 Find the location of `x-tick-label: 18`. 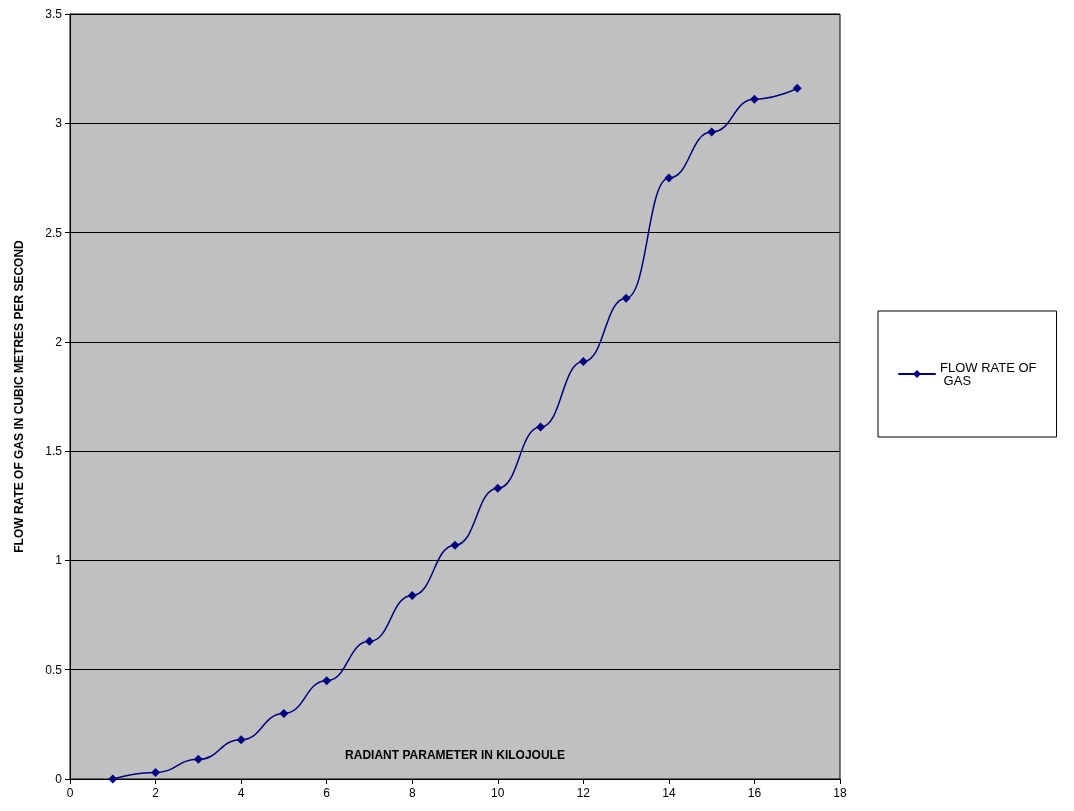

x-tick-label: 18 is located at coordinates (840, 793).